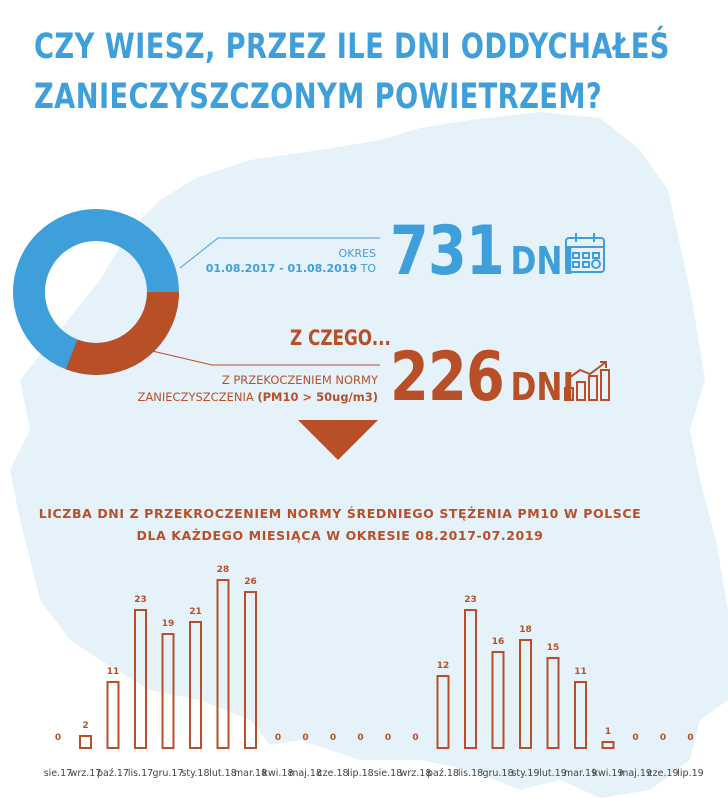 The image size is (728, 798). I want to click on tick-label-lut.19: lut.19, so click(553, 773).